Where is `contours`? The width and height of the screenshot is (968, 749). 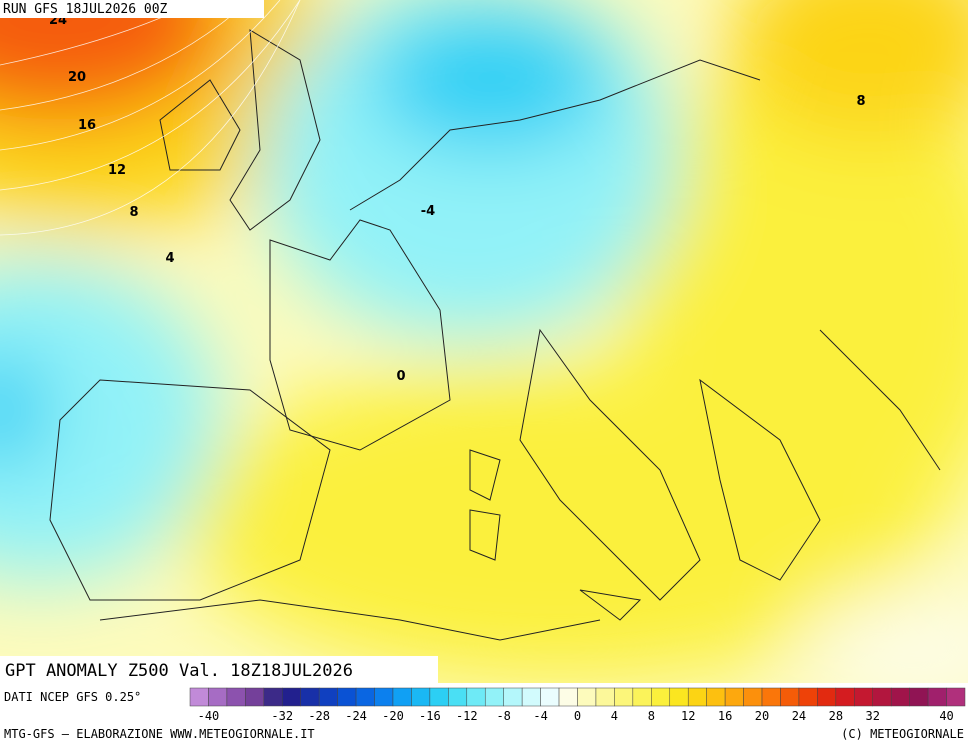 contours is located at coordinates (150, 118).